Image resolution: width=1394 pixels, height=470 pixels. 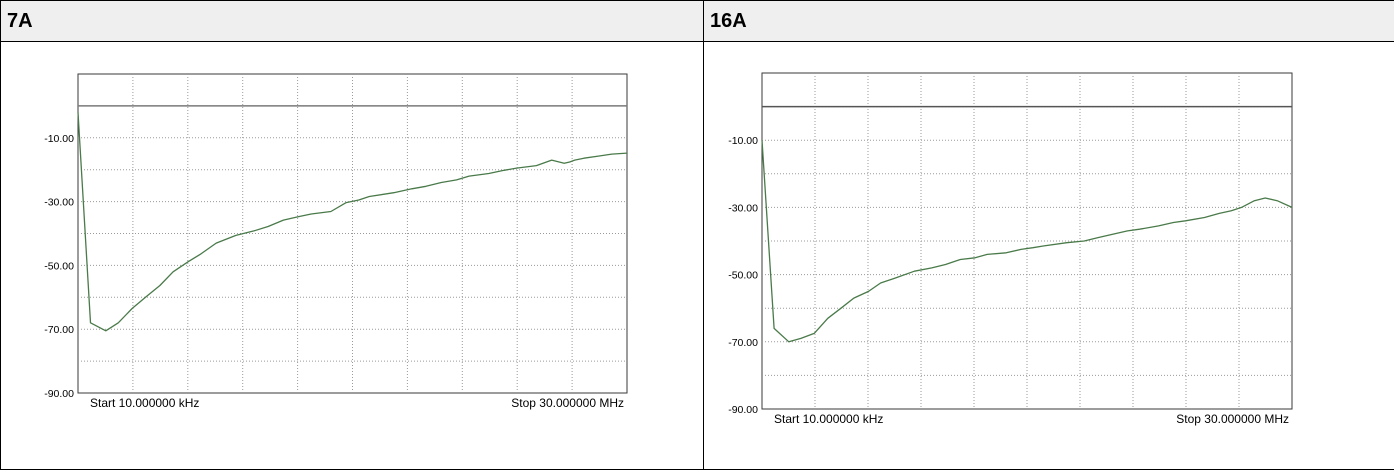 What do you see at coordinates (352, 21) in the screenshot?
I see `panel-header-left: 7A` at bounding box center [352, 21].